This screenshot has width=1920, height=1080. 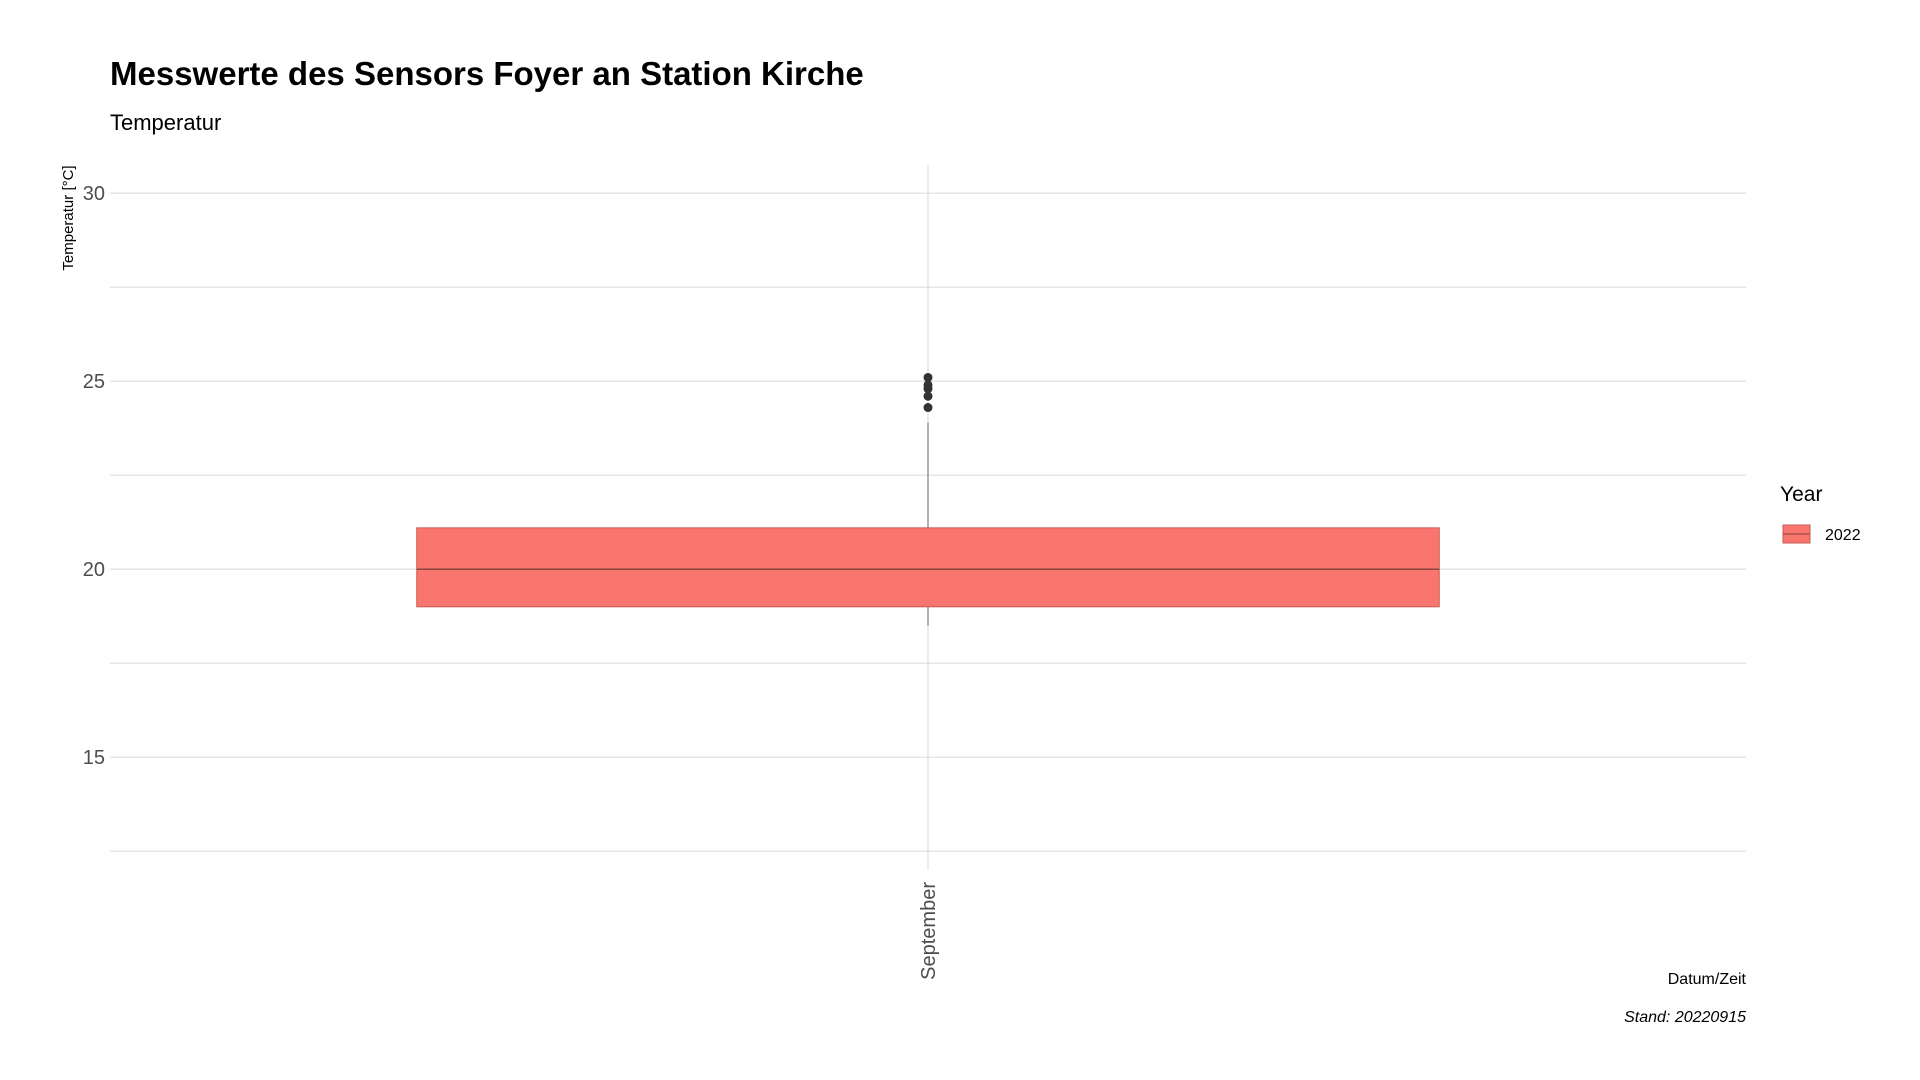 What do you see at coordinates (1820, 513) in the screenshot?
I see `legend: Year 2022` at bounding box center [1820, 513].